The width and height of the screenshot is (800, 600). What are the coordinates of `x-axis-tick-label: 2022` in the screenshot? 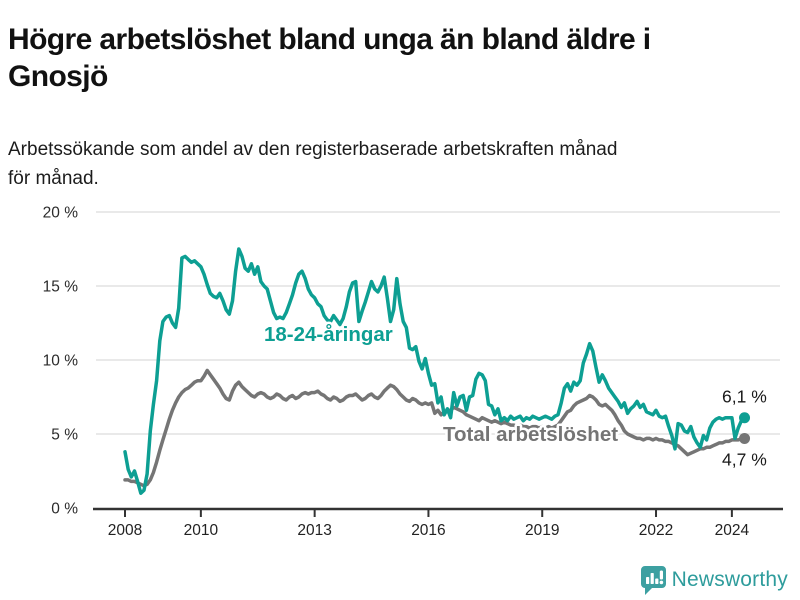 It's located at (656, 530).